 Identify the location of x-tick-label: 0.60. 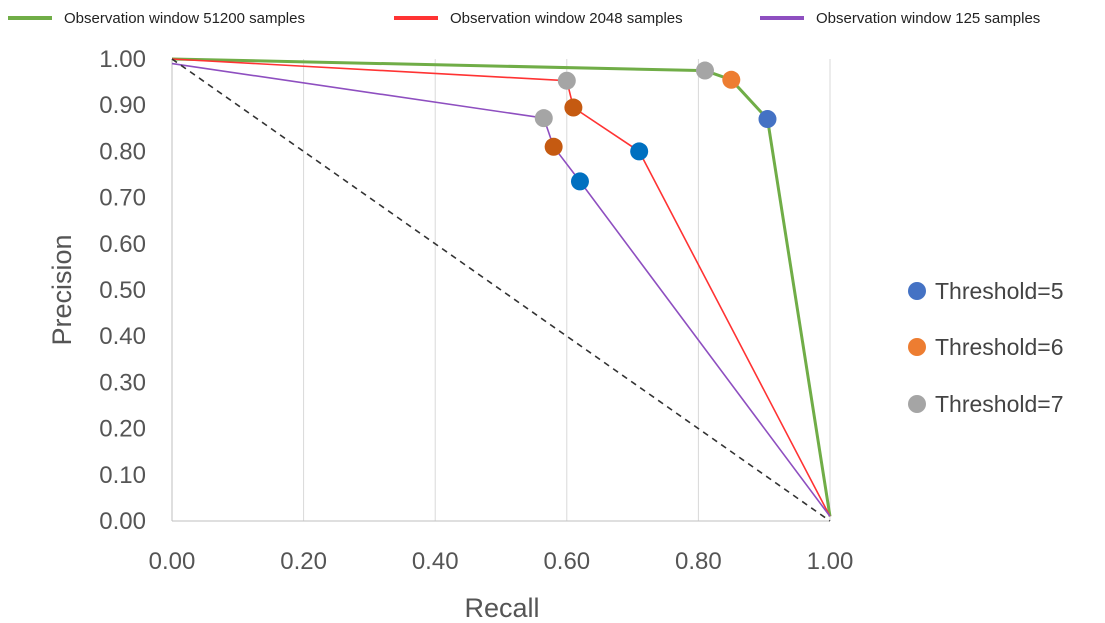
(566, 561).